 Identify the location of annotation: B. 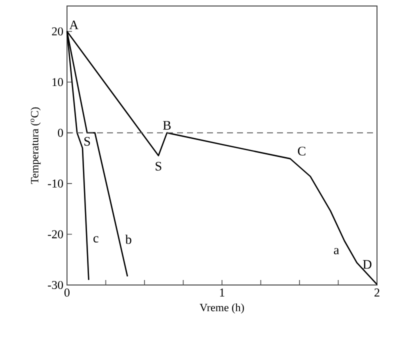
(167, 125).